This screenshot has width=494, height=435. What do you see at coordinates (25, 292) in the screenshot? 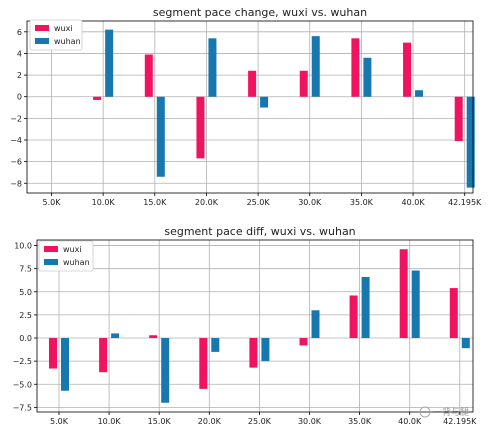
I see `y-tick-label: 5.0` at bounding box center [25, 292].